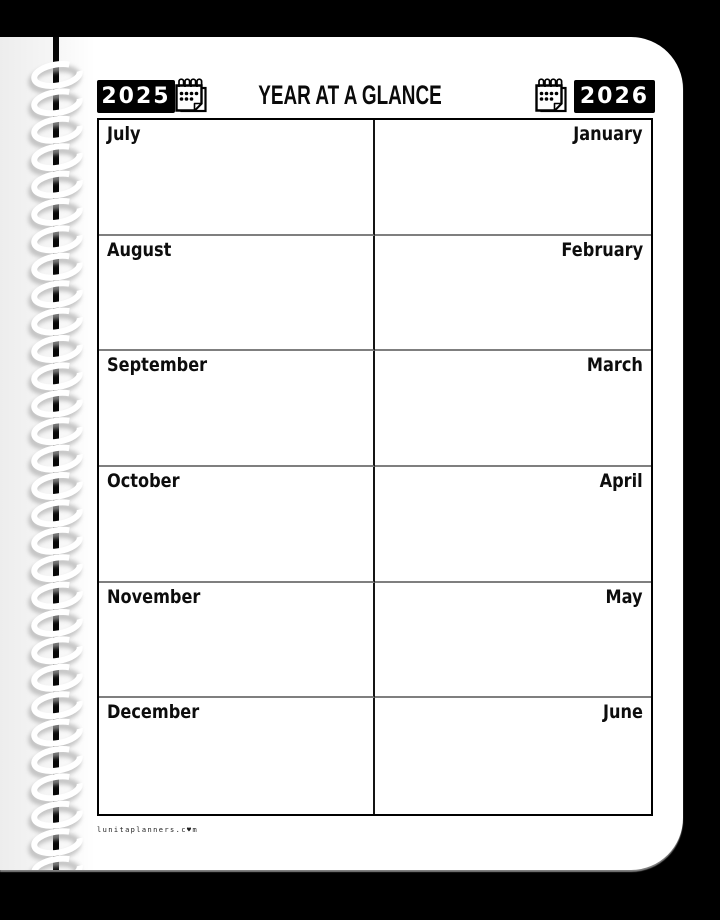  What do you see at coordinates (157, 365) in the screenshot?
I see `month-label: September` at bounding box center [157, 365].